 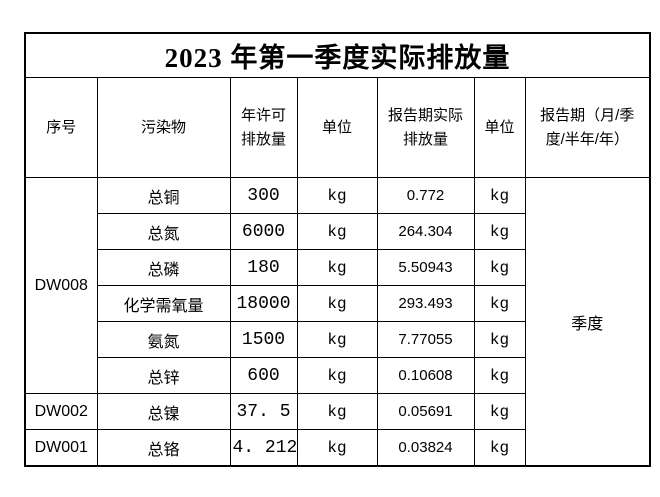 I want to click on table-row: 总锌 600 kg 0.10608 kg, so click(x=337, y=375).